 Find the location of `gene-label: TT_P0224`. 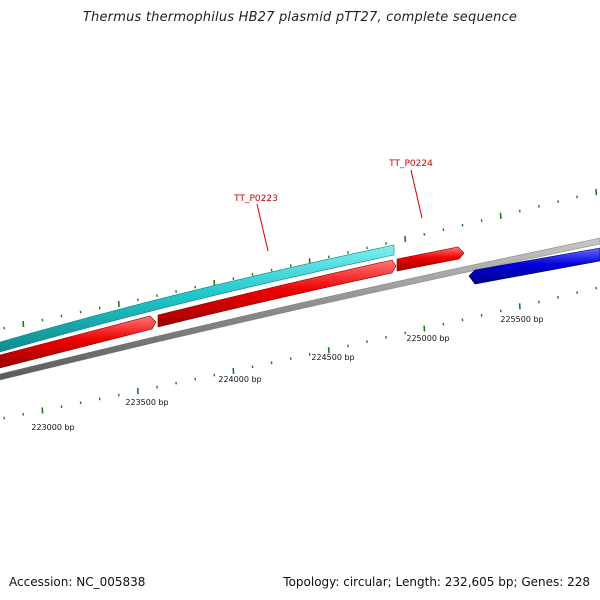

gene-label: TT_P0224 is located at coordinates (410, 164).